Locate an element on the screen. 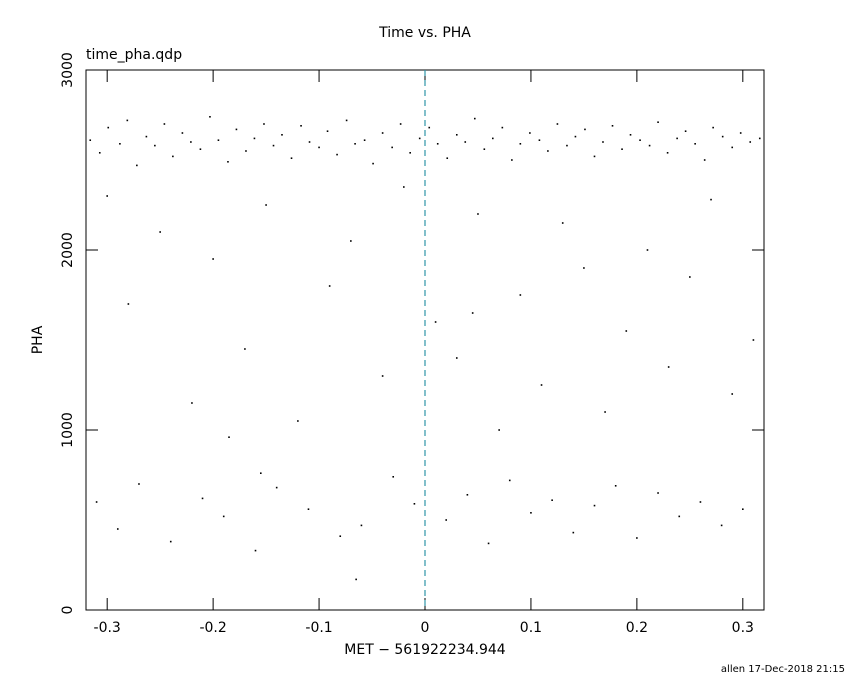  y-tick-label: 1000 is located at coordinates (68, 430).